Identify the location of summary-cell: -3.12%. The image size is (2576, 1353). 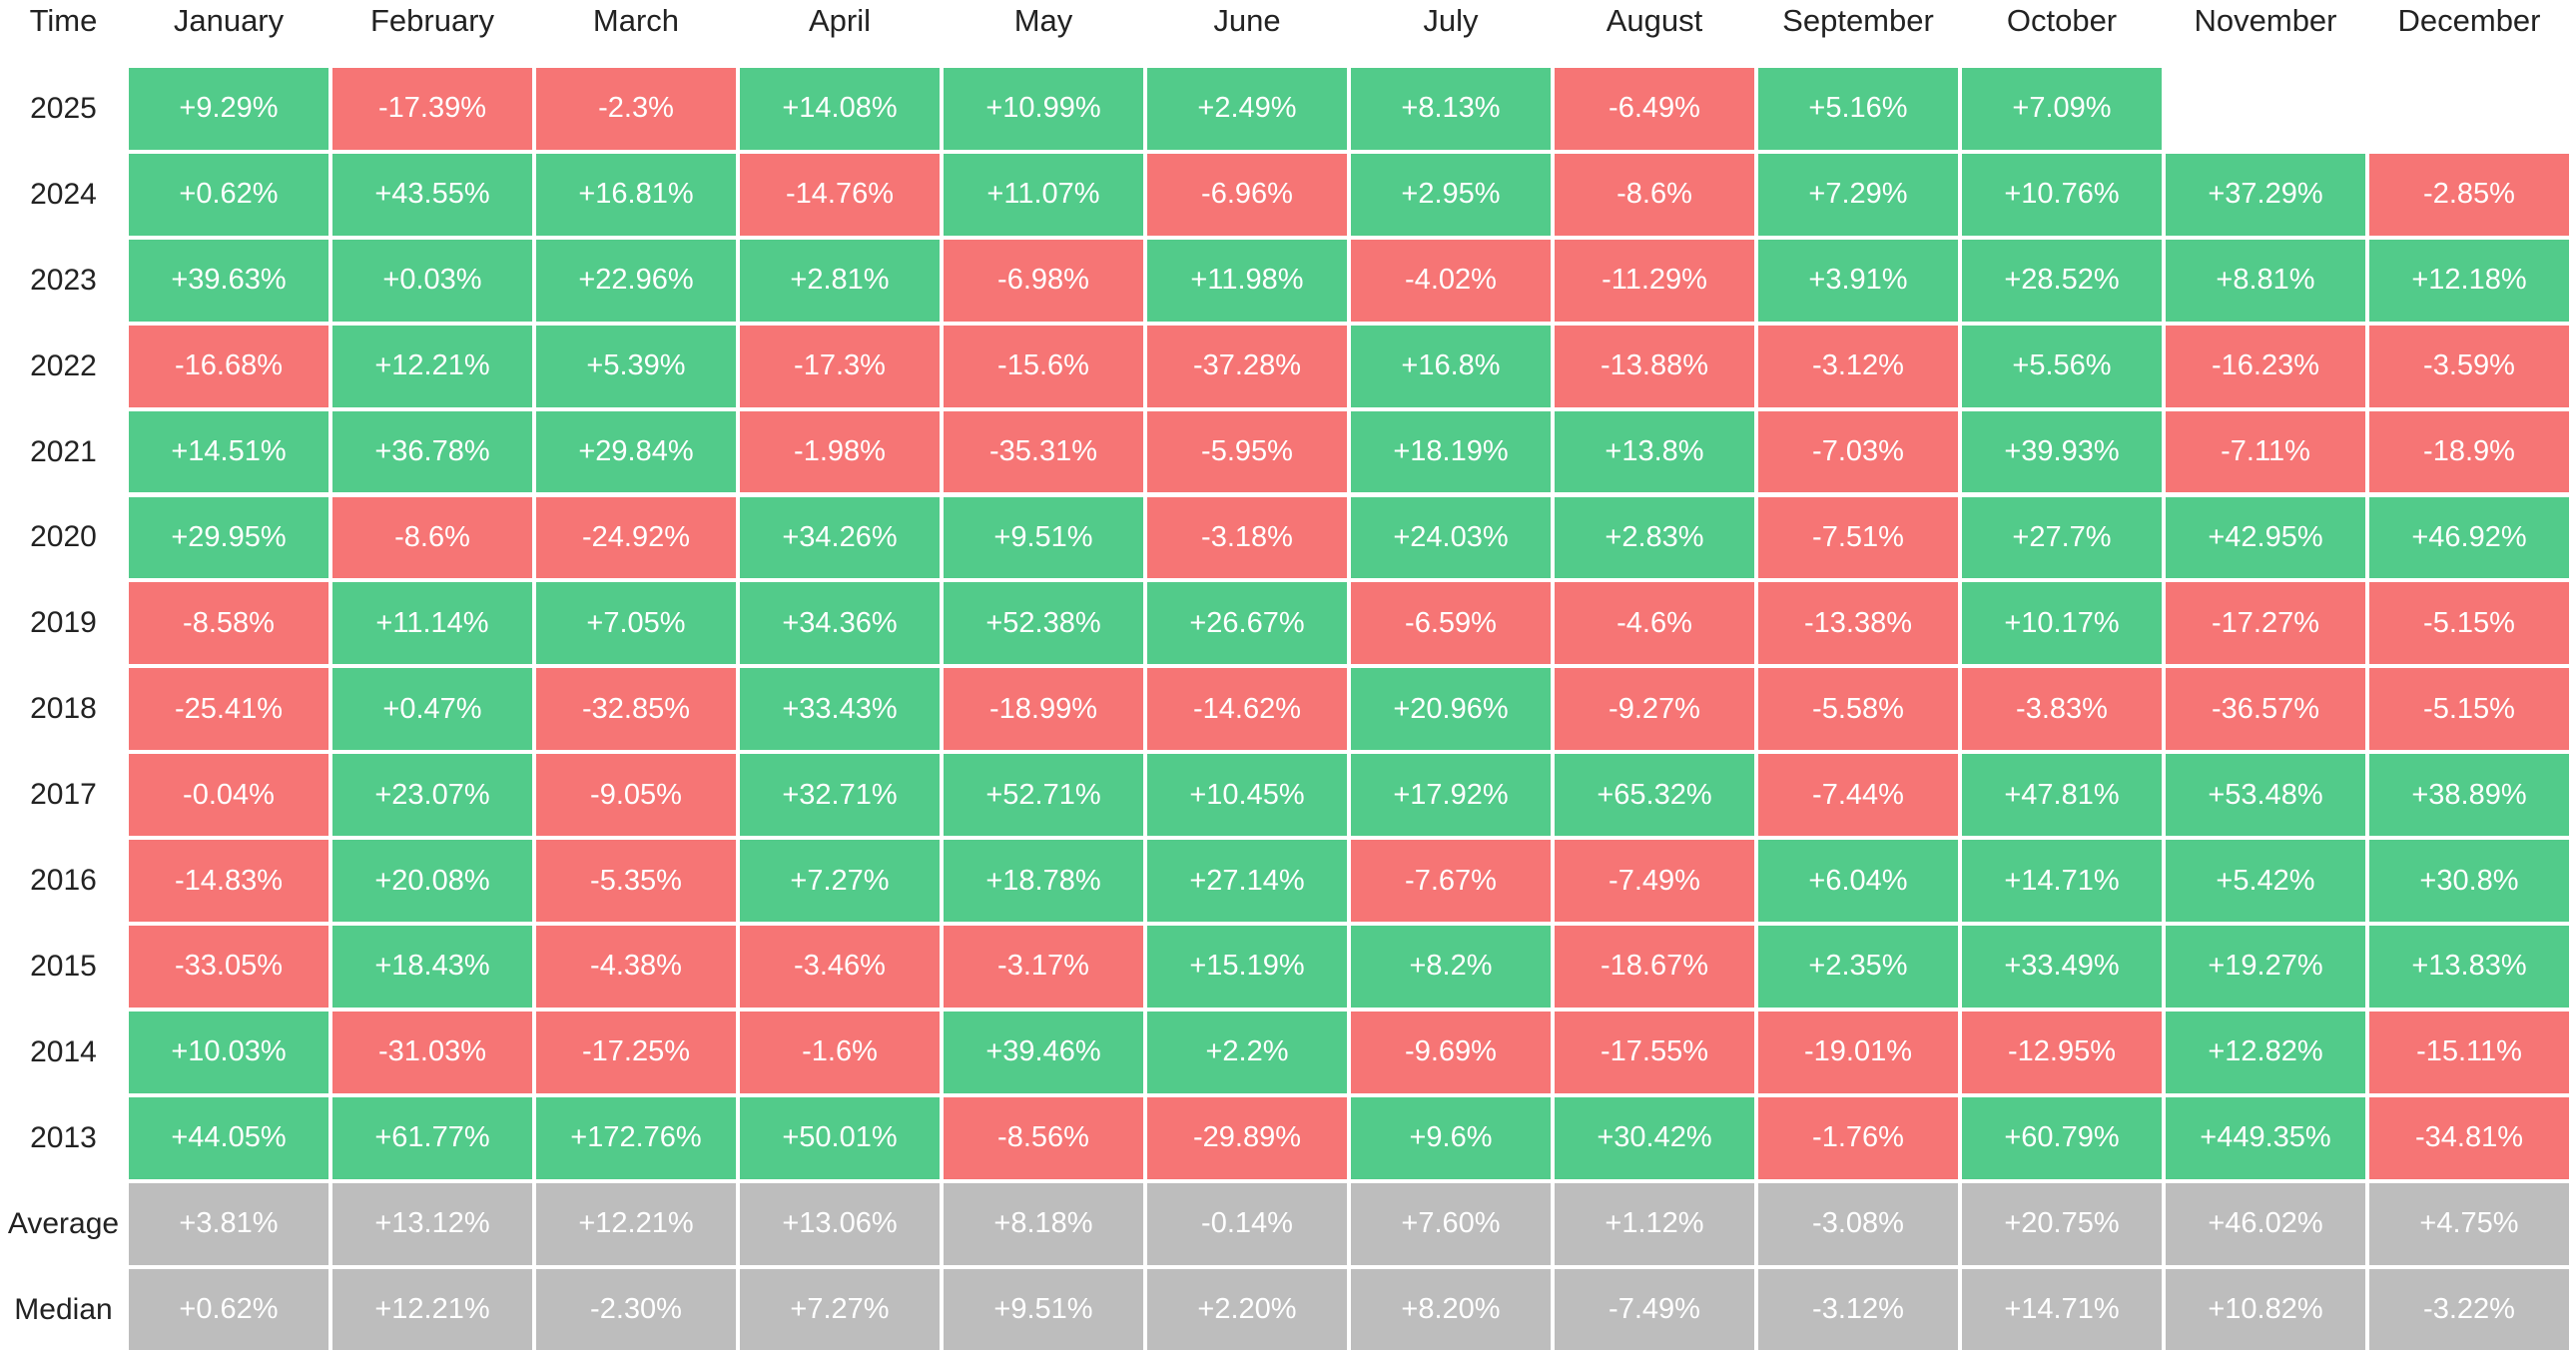
(1858, 1309).